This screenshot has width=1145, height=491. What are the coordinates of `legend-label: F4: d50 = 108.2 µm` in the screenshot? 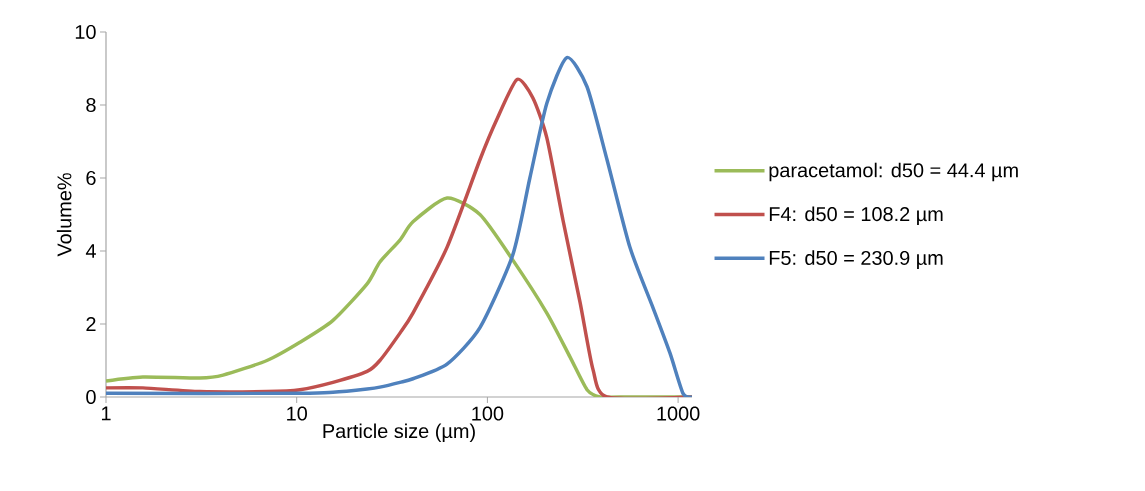 It's located at (856, 216).